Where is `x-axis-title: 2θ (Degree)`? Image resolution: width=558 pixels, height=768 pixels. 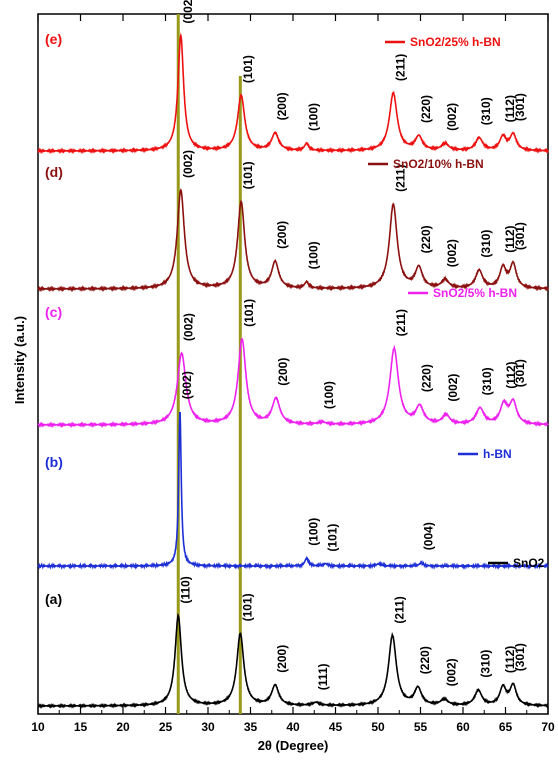
x-axis-title: 2θ (Degree) is located at coordinates (293, 745).